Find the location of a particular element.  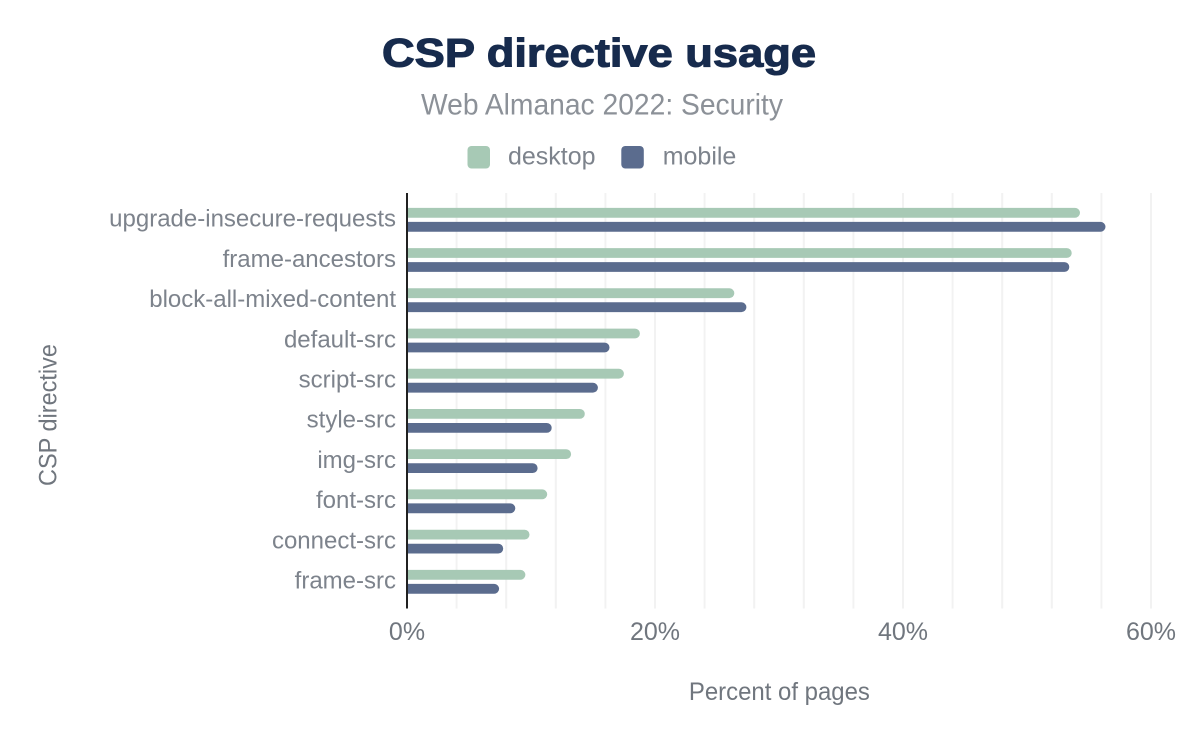

svg-text: 0% is located at coordinates (407, 632).